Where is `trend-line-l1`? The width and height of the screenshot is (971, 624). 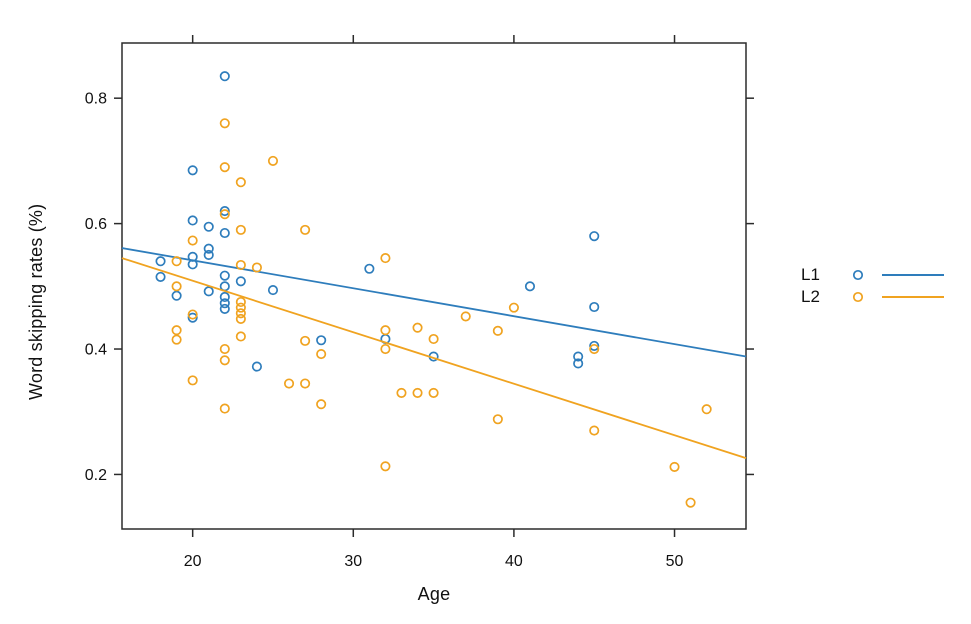
trend-line-l1 is located at coordinates (434, 302).